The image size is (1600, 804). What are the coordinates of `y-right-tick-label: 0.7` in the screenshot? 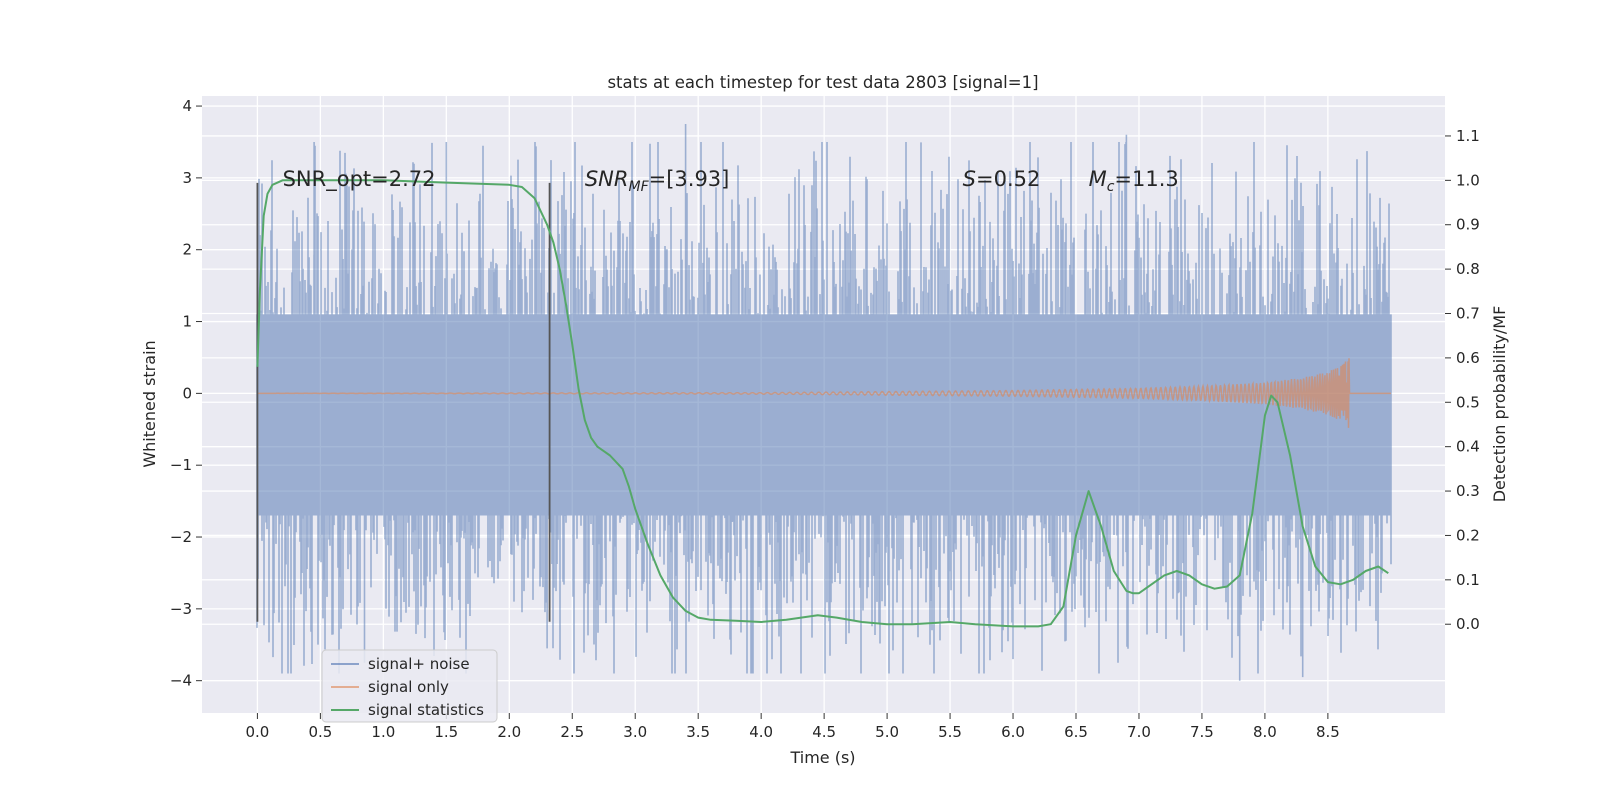 It's located at (1468, 314).